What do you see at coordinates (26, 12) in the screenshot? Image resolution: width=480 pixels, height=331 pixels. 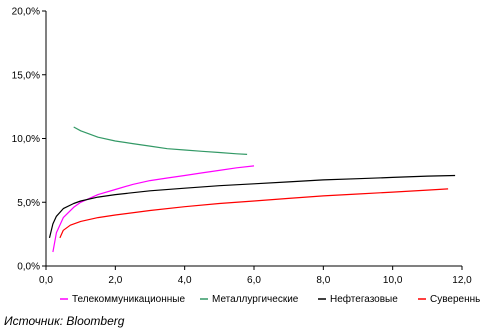 I see `y-tick-label: 20,0%` at bounding box center [26, 12].